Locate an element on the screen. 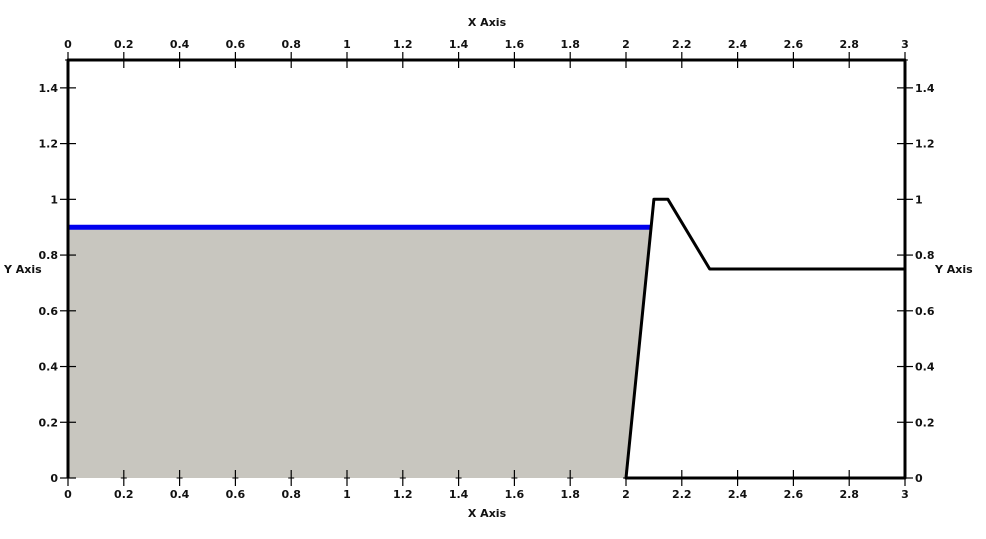  y-axis-title-right: Y Axis is located at coordinates (953, 269).